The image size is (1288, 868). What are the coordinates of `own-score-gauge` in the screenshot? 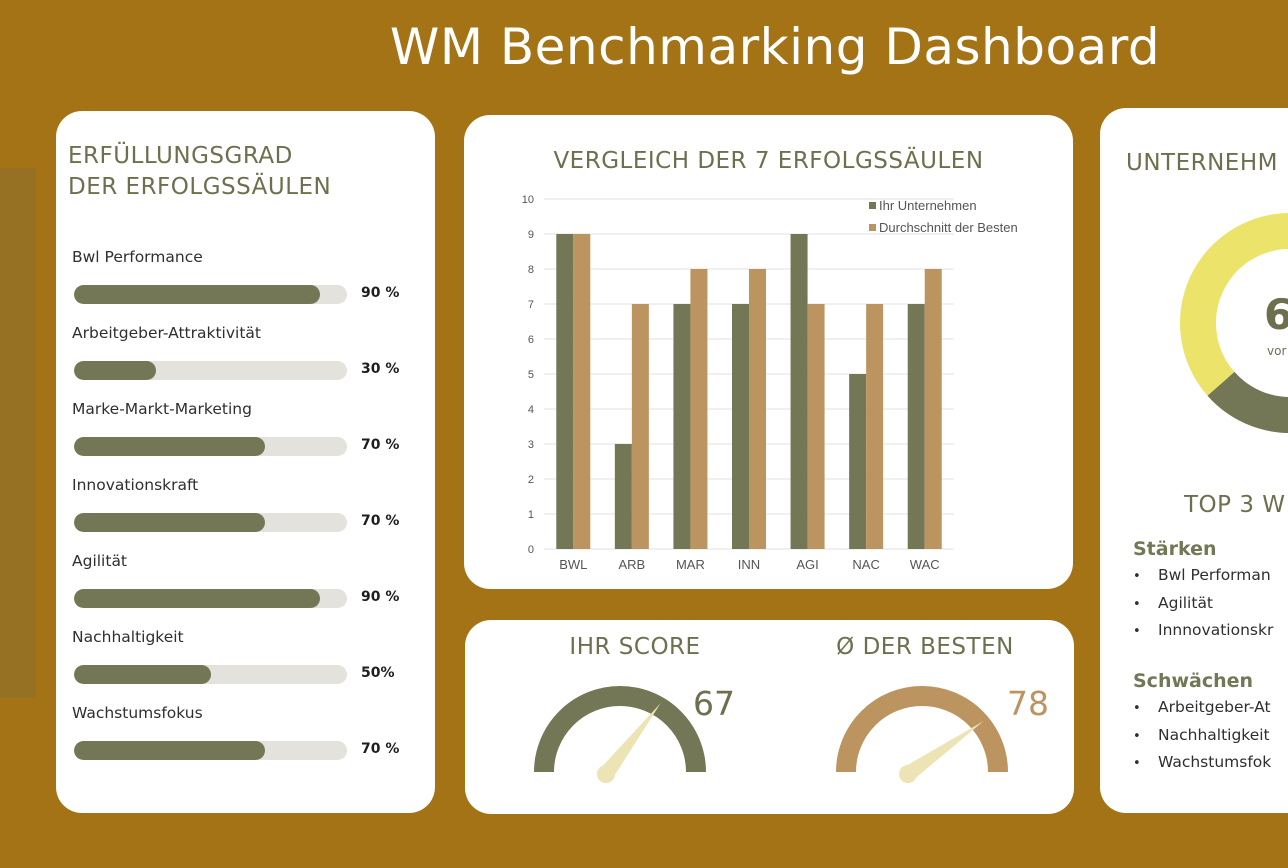 It's located at (620, 734).